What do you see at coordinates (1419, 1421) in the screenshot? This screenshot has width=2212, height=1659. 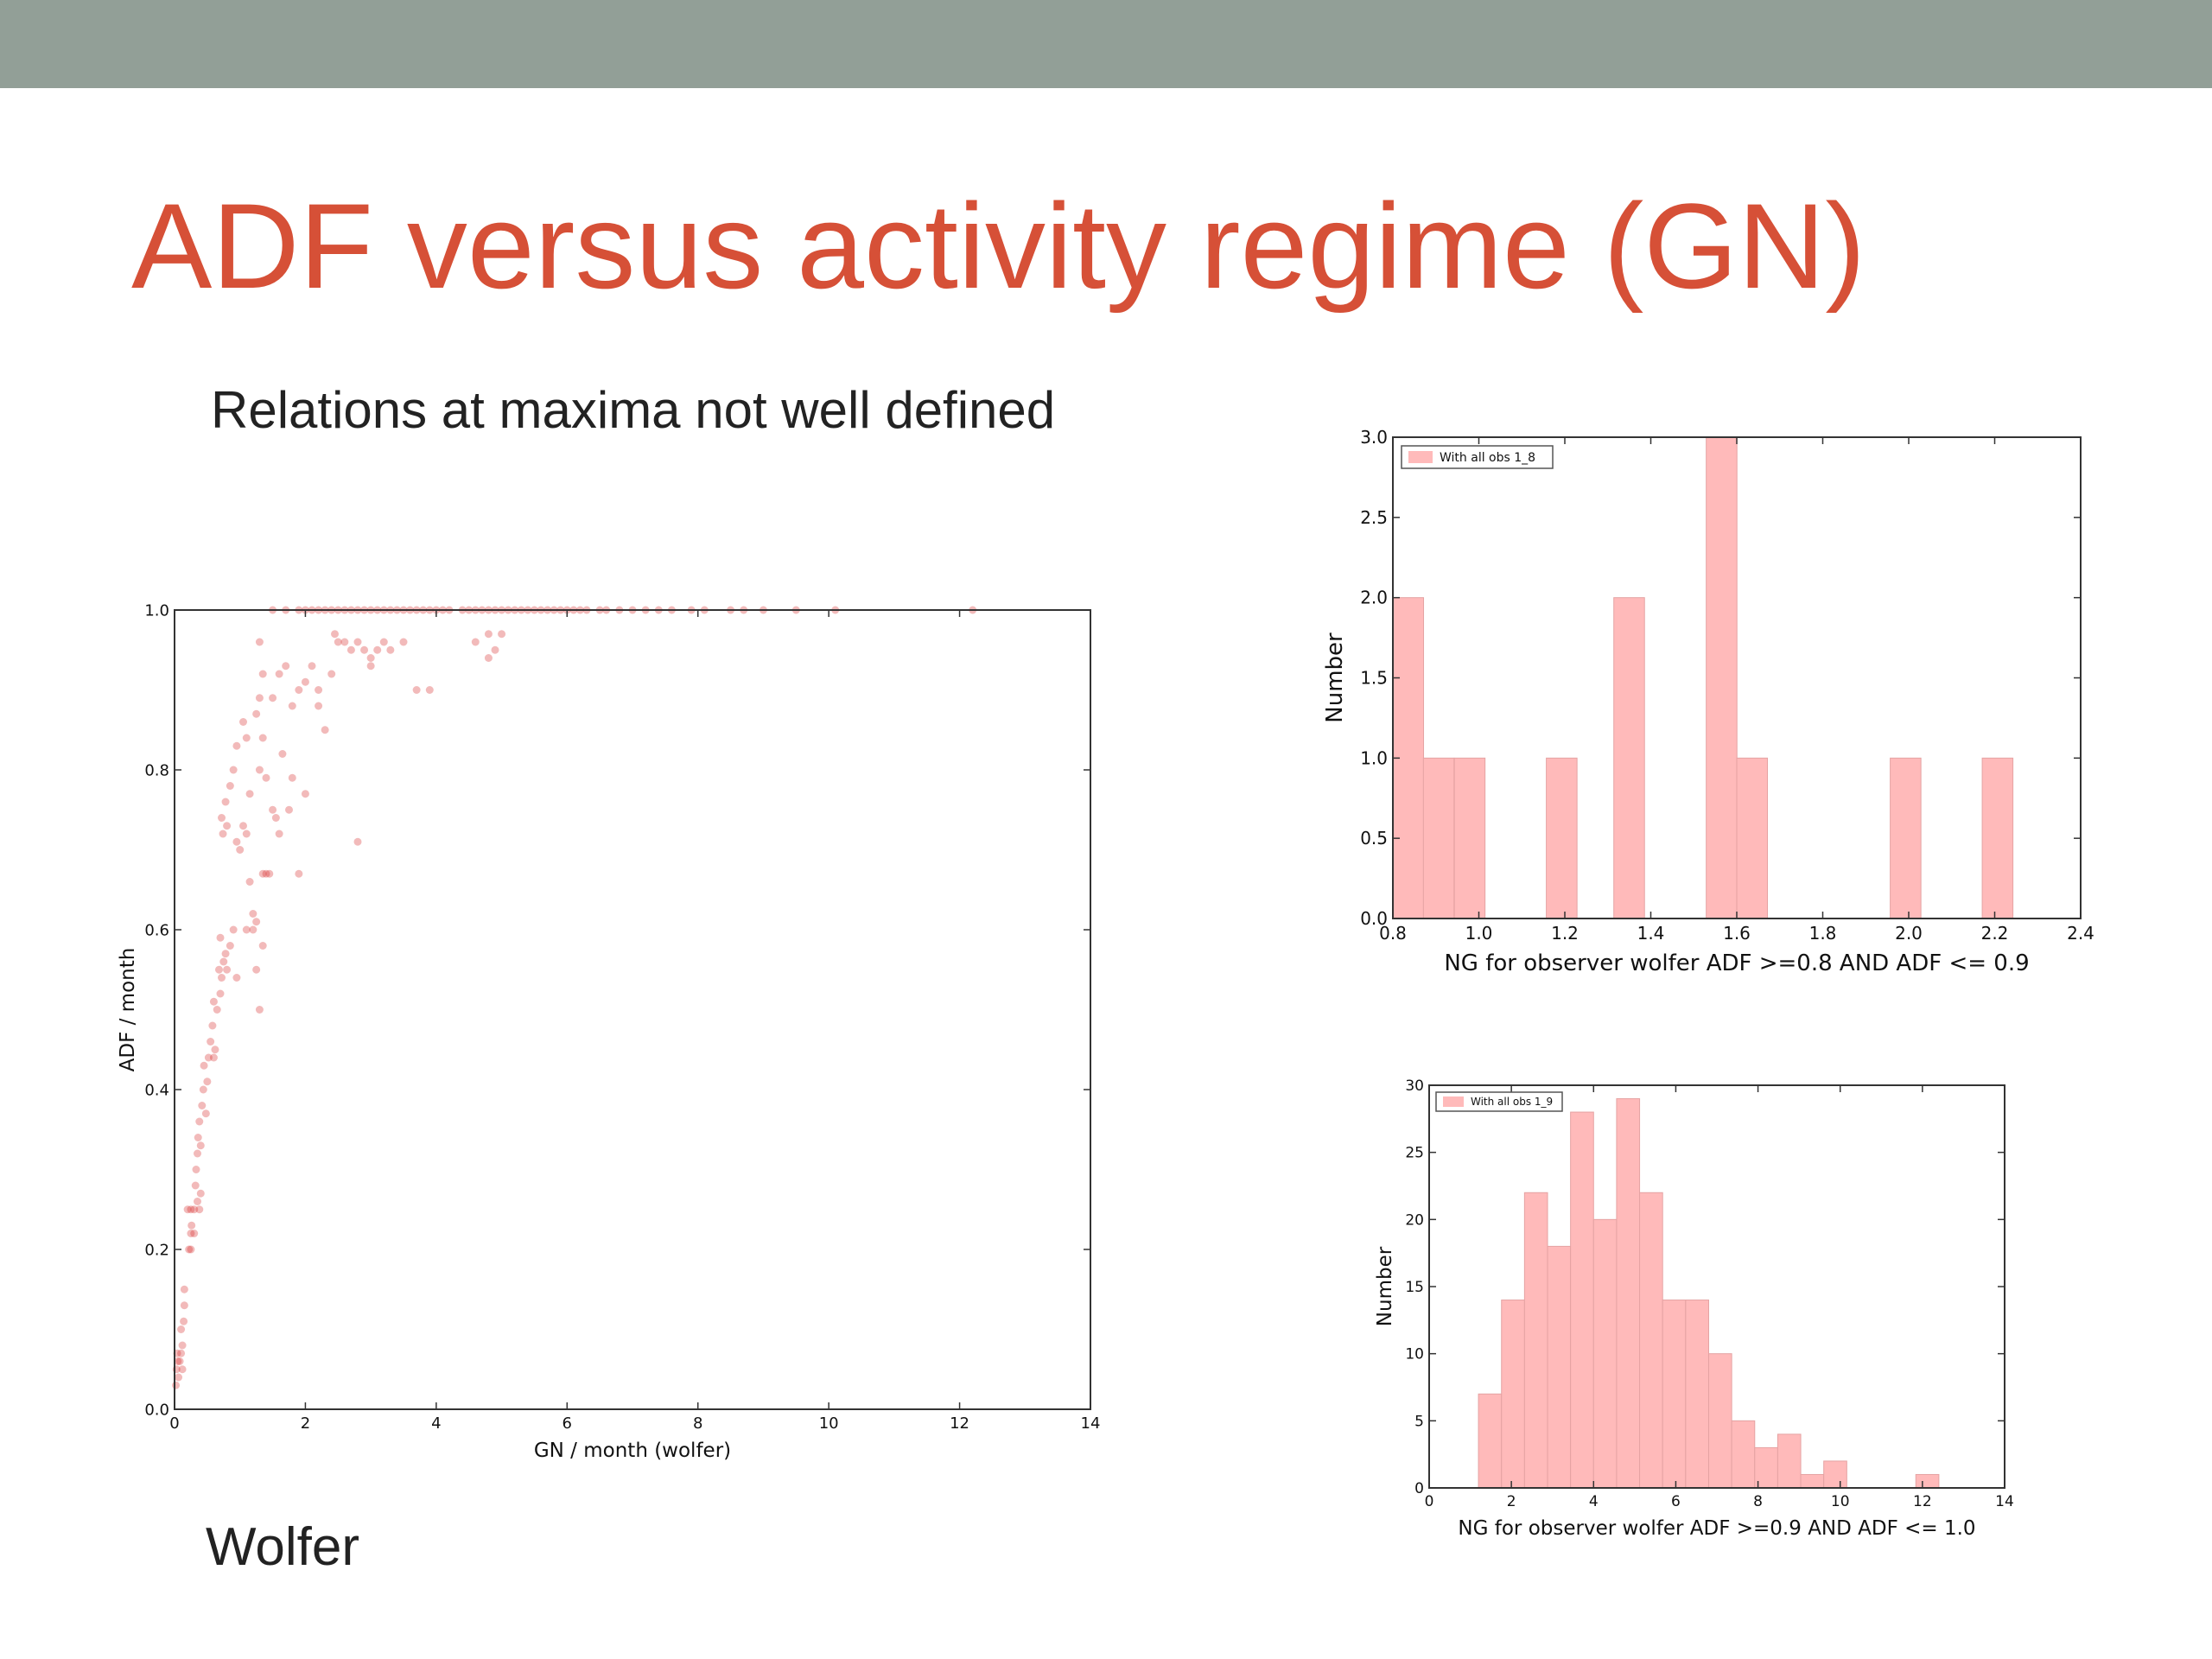 I see `y-tick-label: 5` at bounding box center [1419, 1421].